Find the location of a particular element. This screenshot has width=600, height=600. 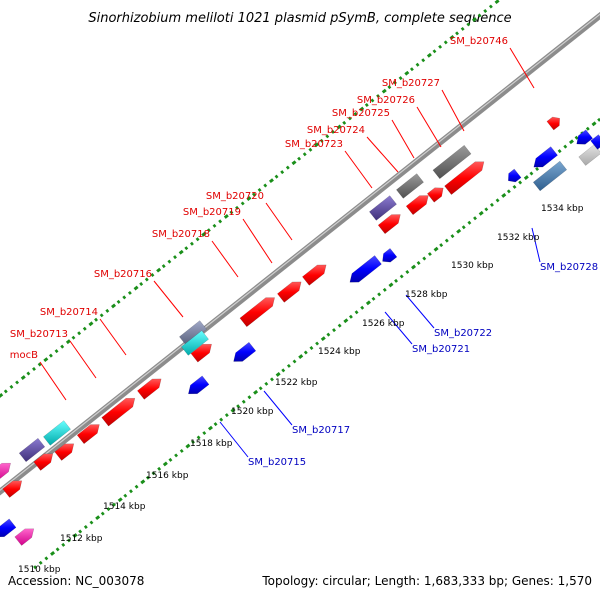

gene-label-forward: SM_b20723 is located at coordinates (314, 144).